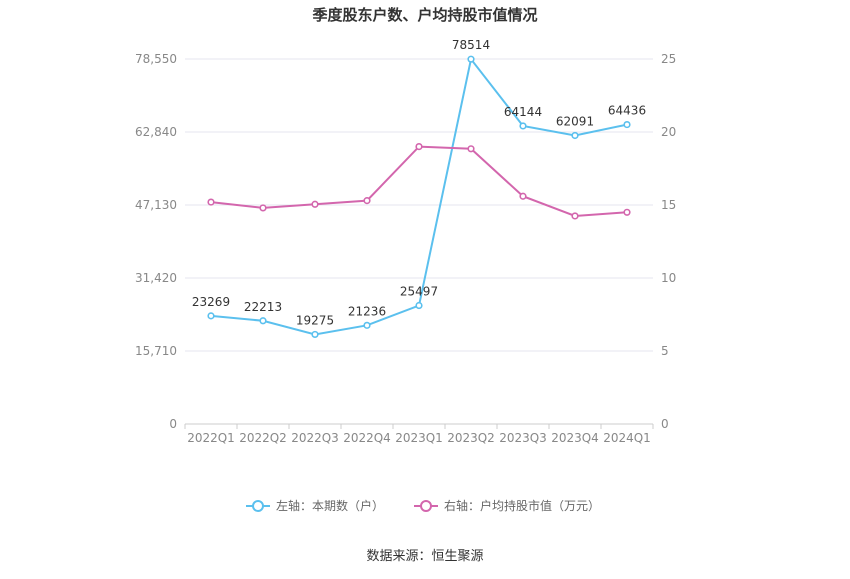 The width and height of the screenshot is (850, 579). What do you see at coordinates (627, 438) in the screenshot?
I see `x-axis-tick-label: 2024Q1` at bounding box center [627, 438].